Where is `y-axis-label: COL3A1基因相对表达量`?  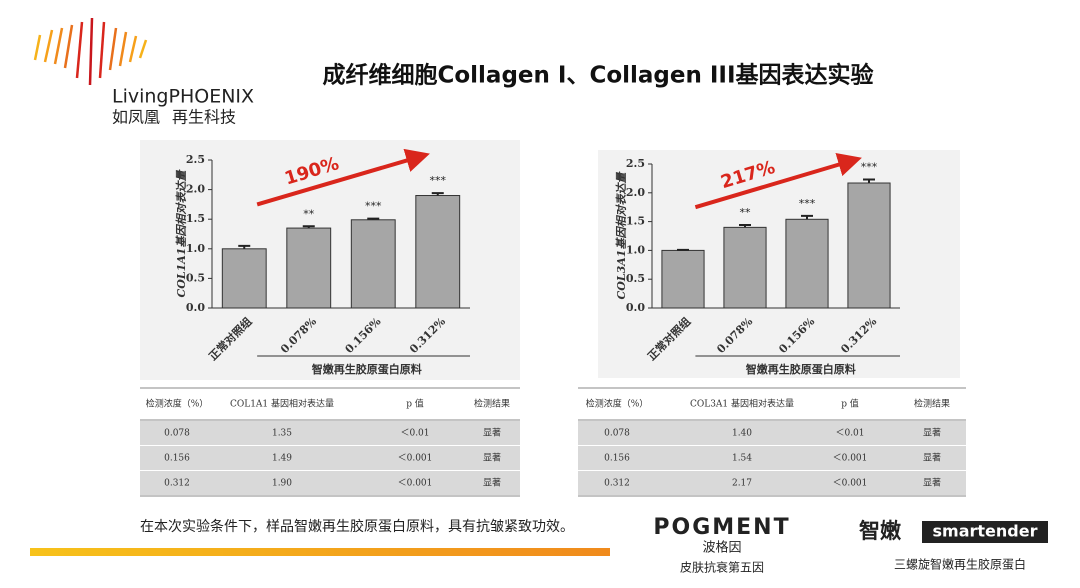
y-axis-label: COL3A1基因相对表达量 is located at coordinates (621, 235).